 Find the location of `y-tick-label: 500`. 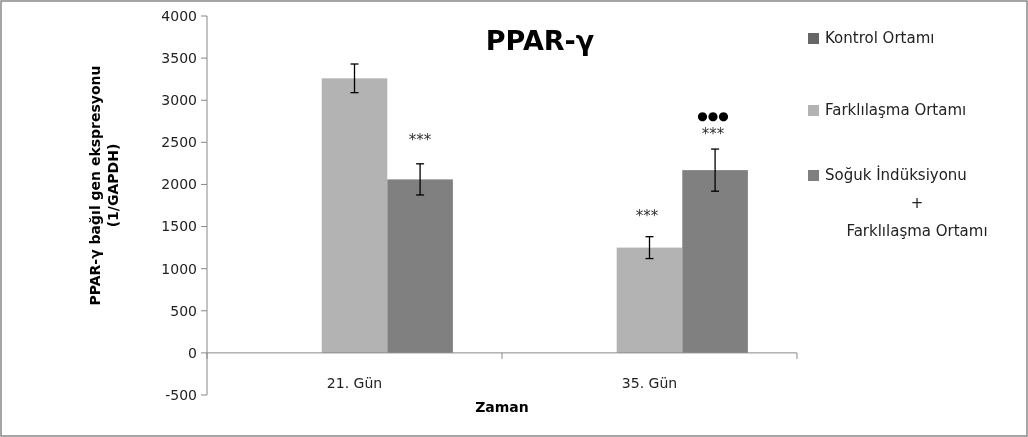

y-tick-label: 500 is located at coordinates (183, 310).